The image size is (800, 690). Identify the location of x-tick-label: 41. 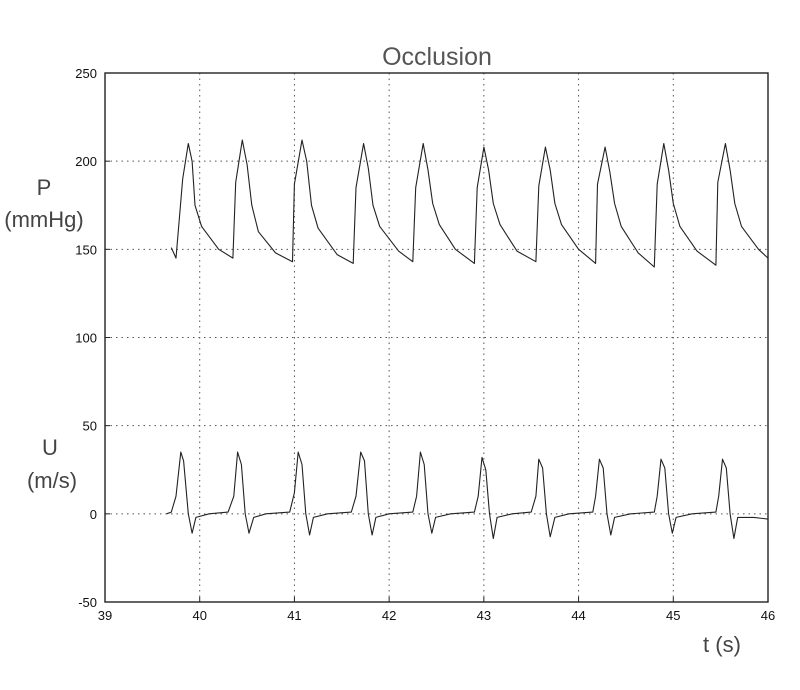
(294, 615).